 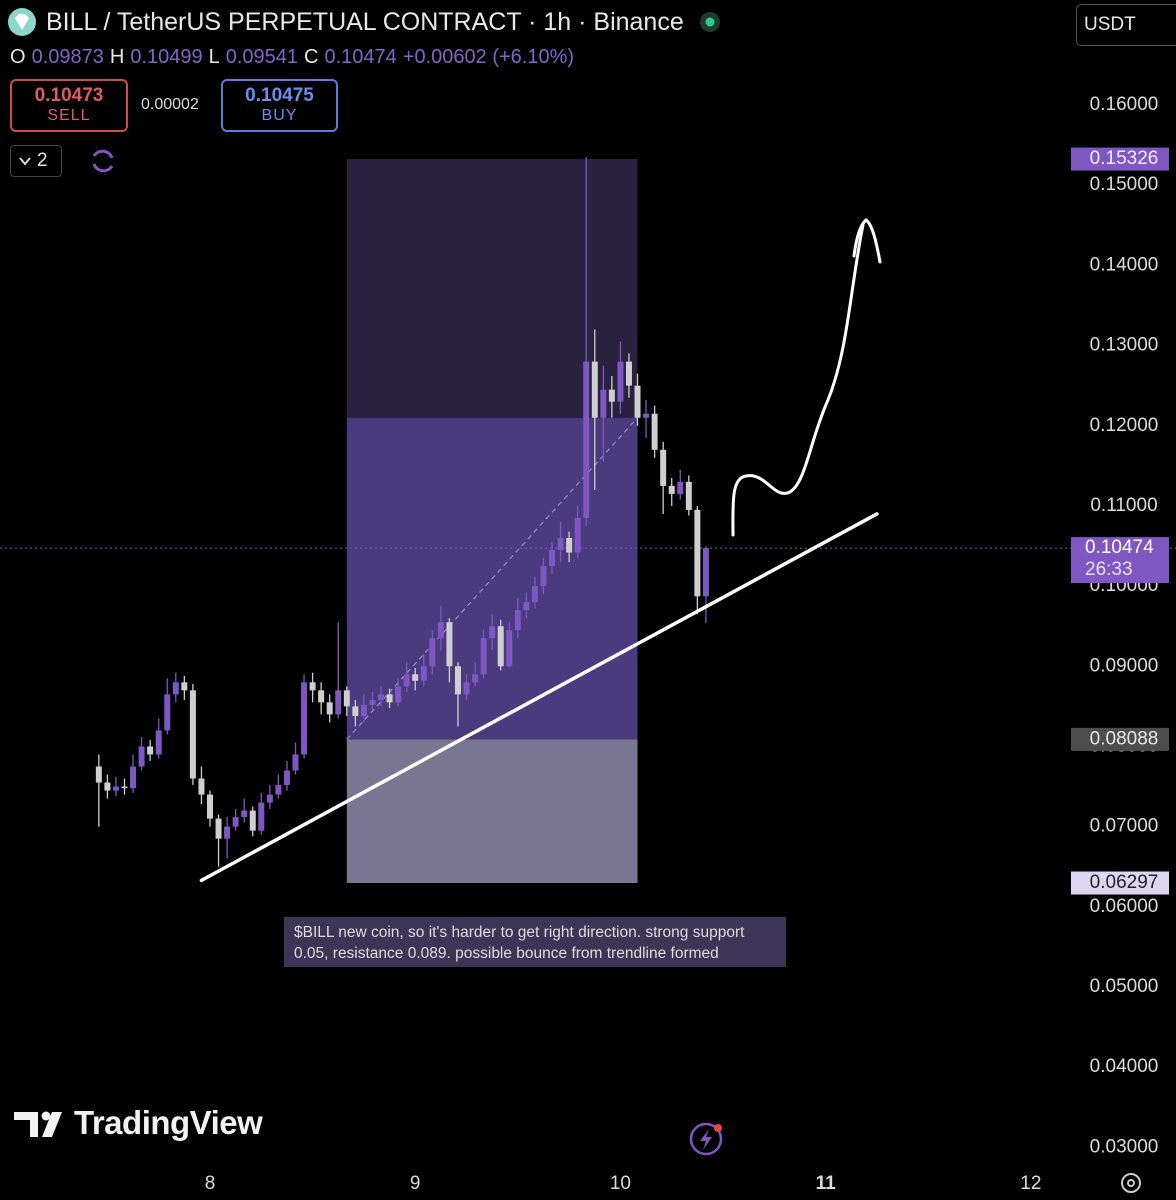 What do you see at coordinates (103, 161) in the screenshot?
I see `sync-icon` at bounding box center [103, 161].